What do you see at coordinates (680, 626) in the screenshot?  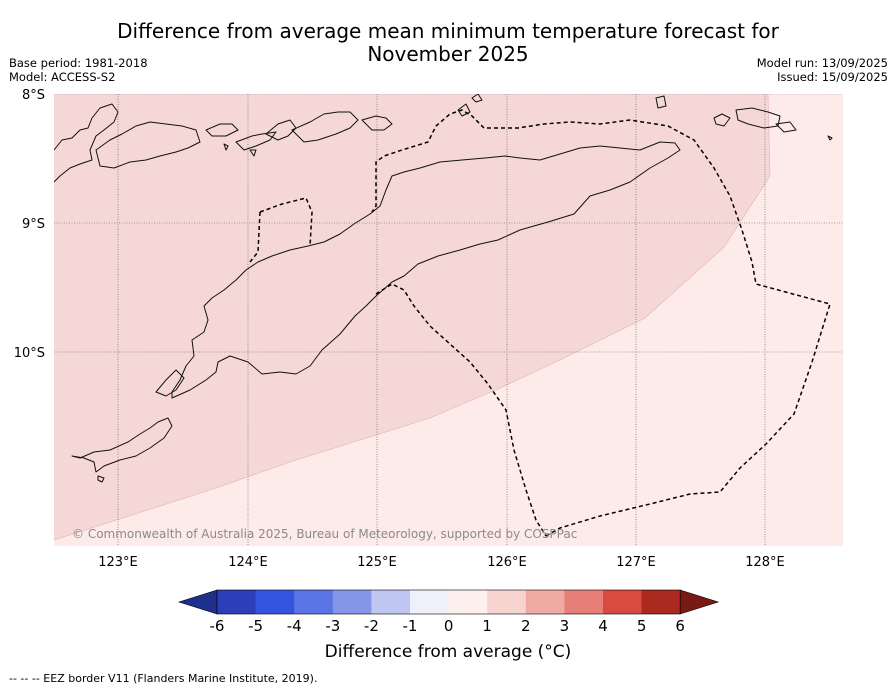 I see `colorbar-tick-label: 6` at bounding box center [680, 626].